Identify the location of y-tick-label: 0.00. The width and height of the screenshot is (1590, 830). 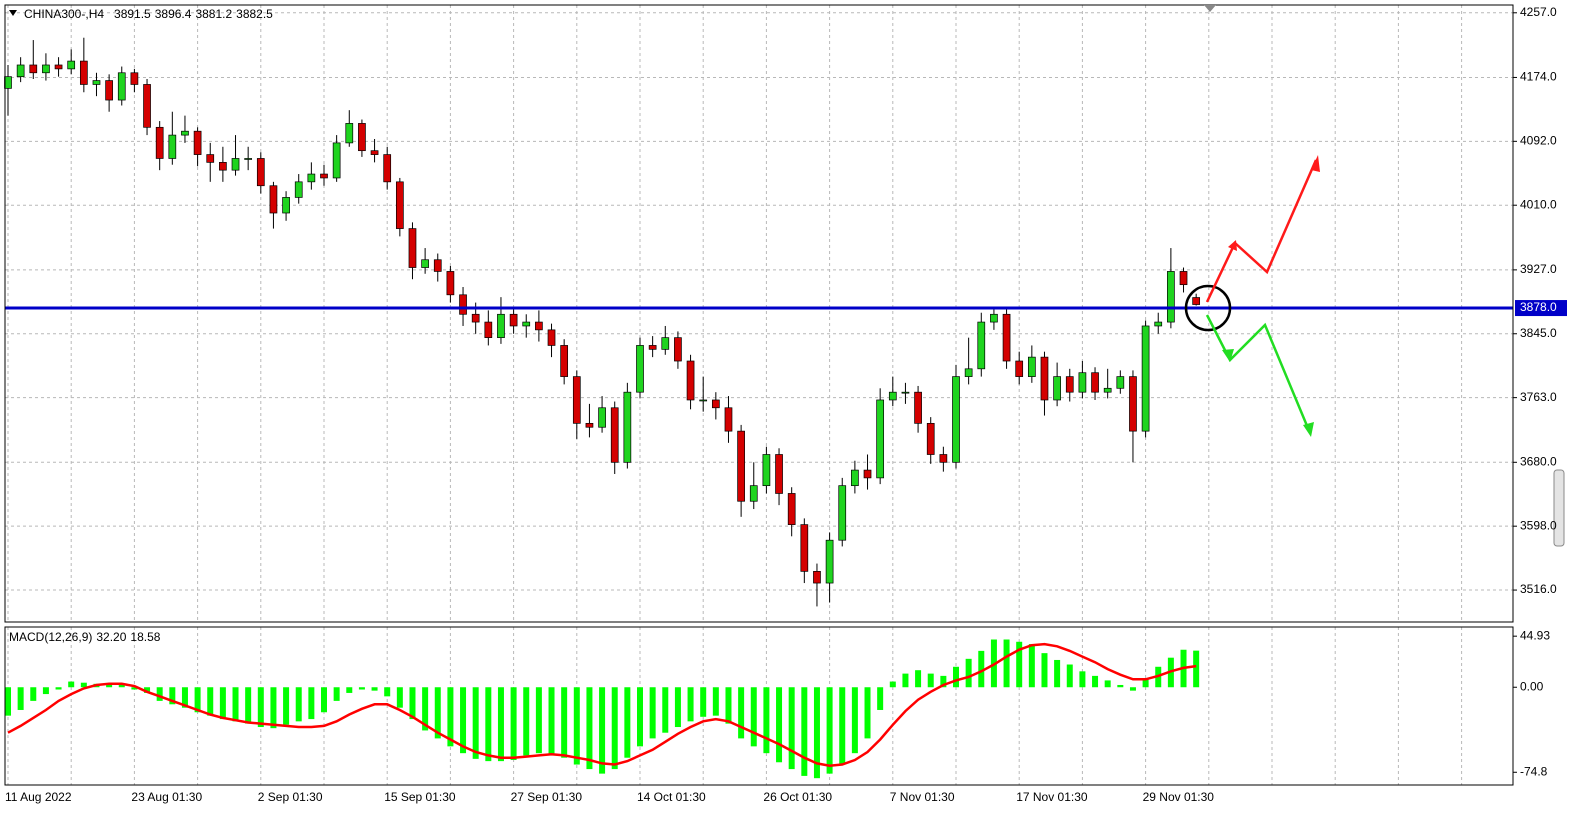
(1532, 686).